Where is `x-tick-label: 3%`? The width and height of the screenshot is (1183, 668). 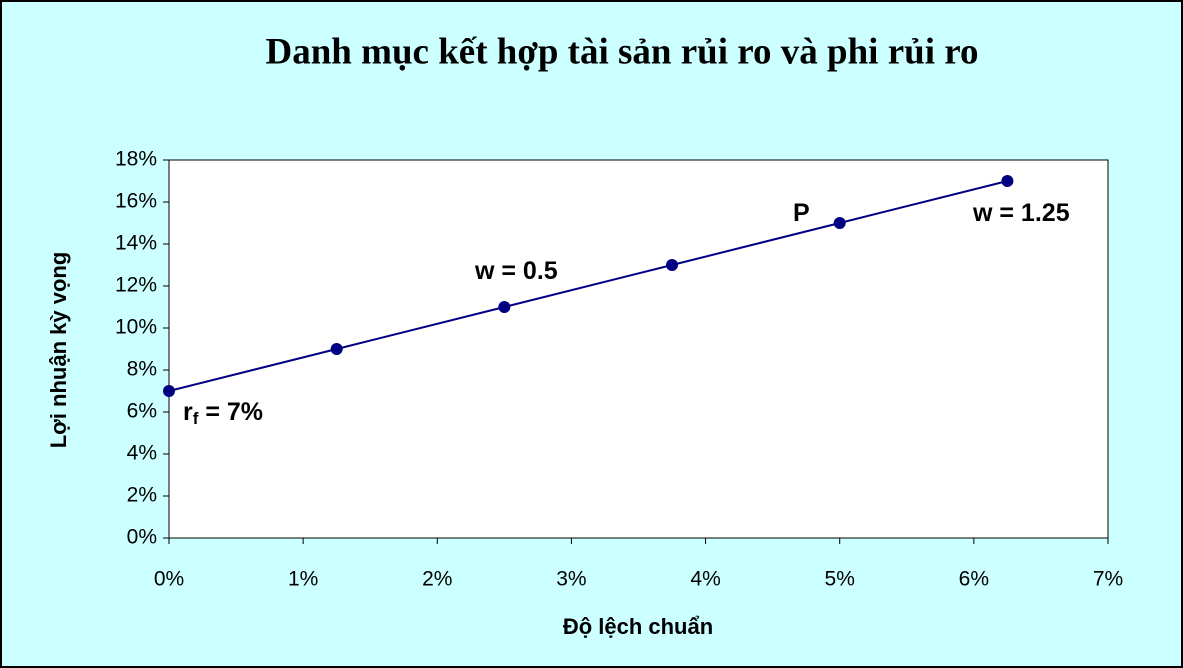 x-tick-label: 3% is located at coordinates (571, 579).